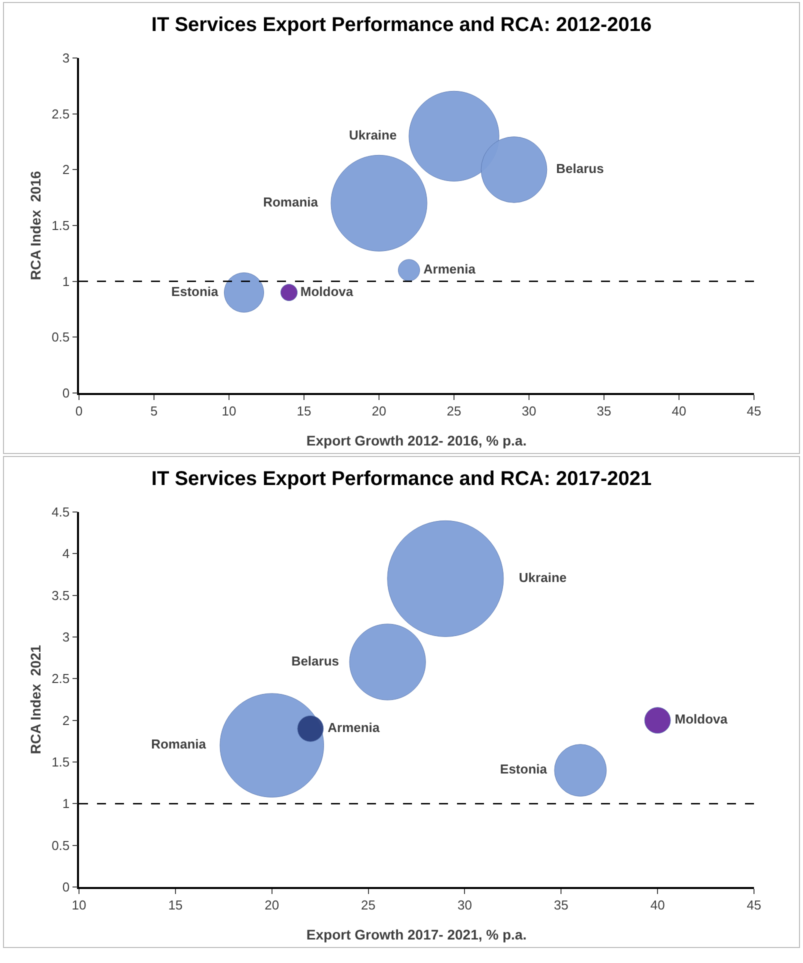 The image size is (803, 963). I want to click on y-tick-label: 4, so click(66, 554).